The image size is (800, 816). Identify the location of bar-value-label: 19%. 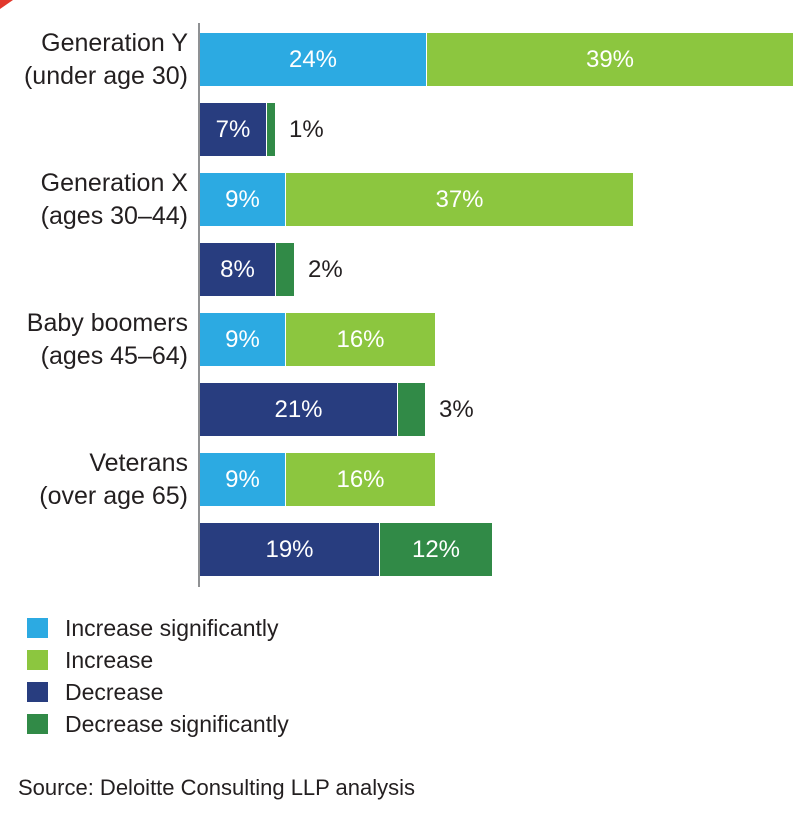
(289, 549).